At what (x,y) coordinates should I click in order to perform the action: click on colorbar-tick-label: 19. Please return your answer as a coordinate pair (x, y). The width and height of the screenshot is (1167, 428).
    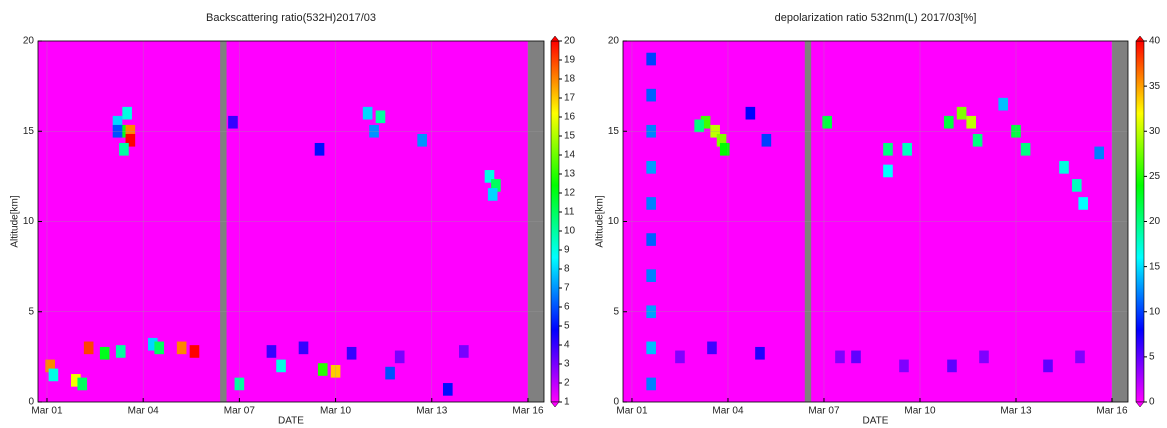
    Looking at the image, I should click on (570, 60).